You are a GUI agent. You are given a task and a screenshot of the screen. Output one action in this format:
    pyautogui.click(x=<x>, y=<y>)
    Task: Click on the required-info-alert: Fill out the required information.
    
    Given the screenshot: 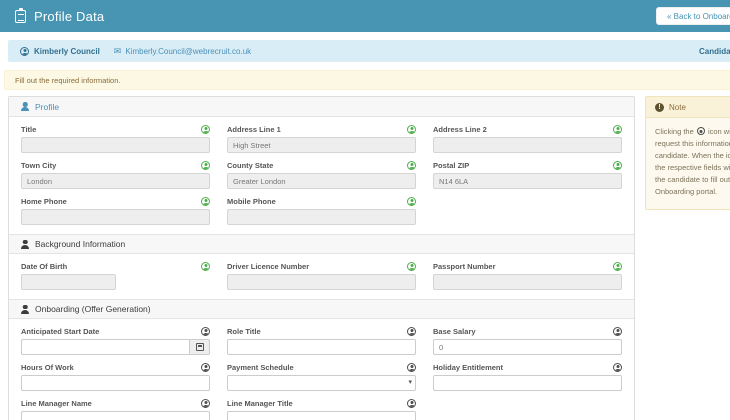 What is the action you would take?
    pyautogui.click(x=367, y=80)
    